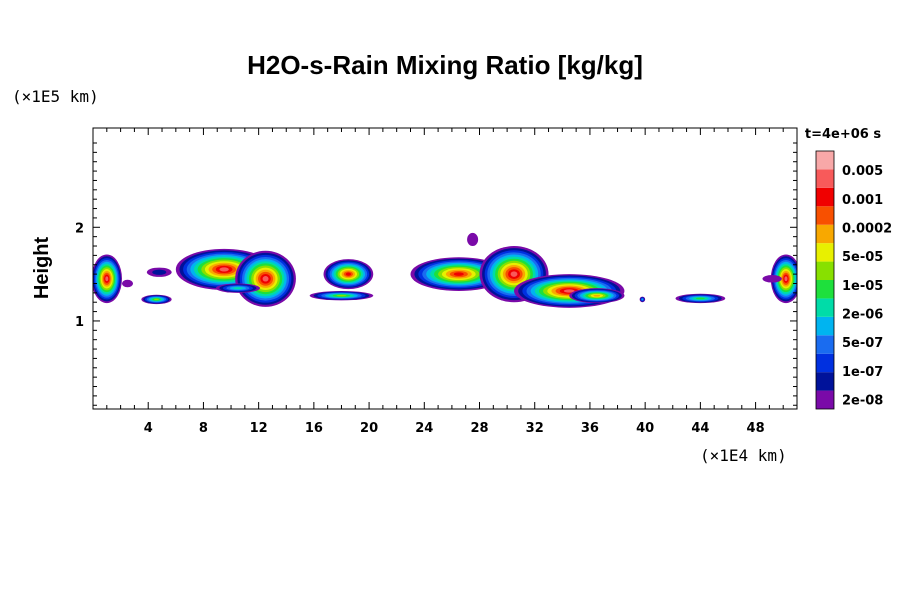  I want to click on y-tick-label: 1, so click(79, 322).